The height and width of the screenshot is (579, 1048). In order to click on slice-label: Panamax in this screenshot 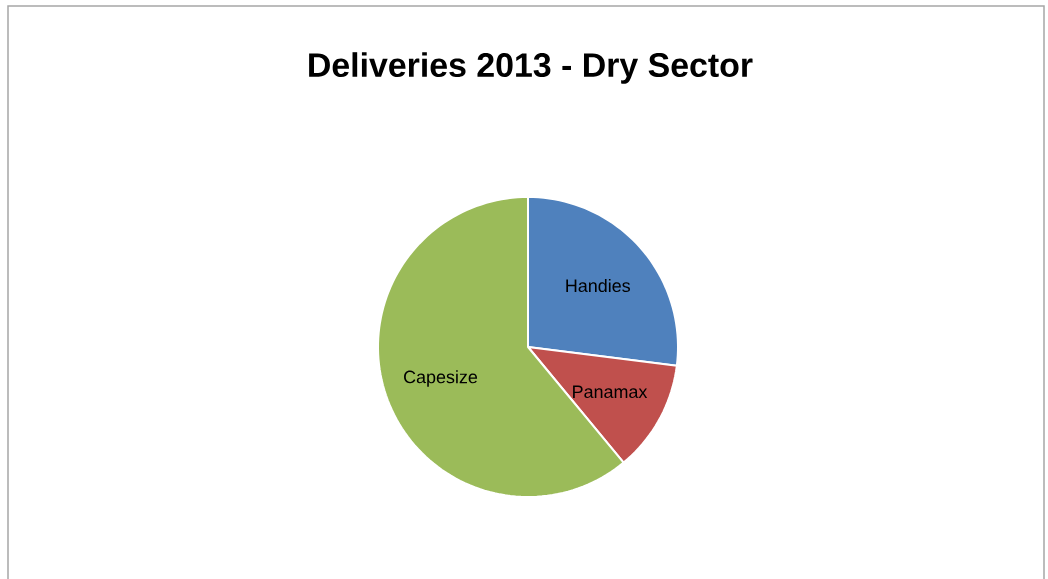, I will do `click(610, 392)`.